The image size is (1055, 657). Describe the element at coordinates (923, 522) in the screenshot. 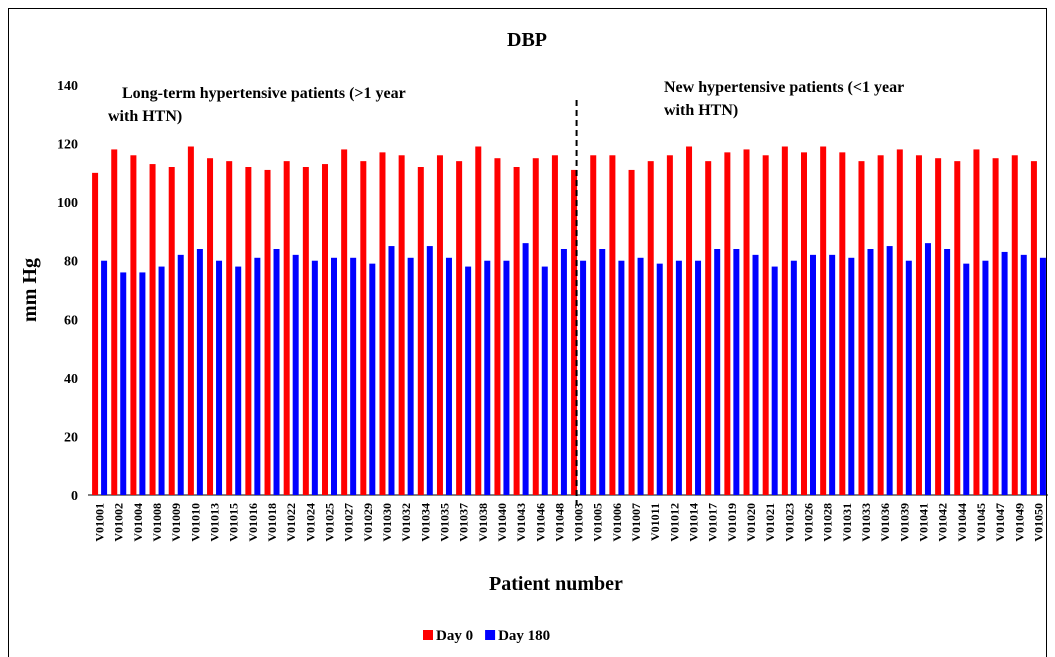

I see `x-tick-label: V01041` at that location.